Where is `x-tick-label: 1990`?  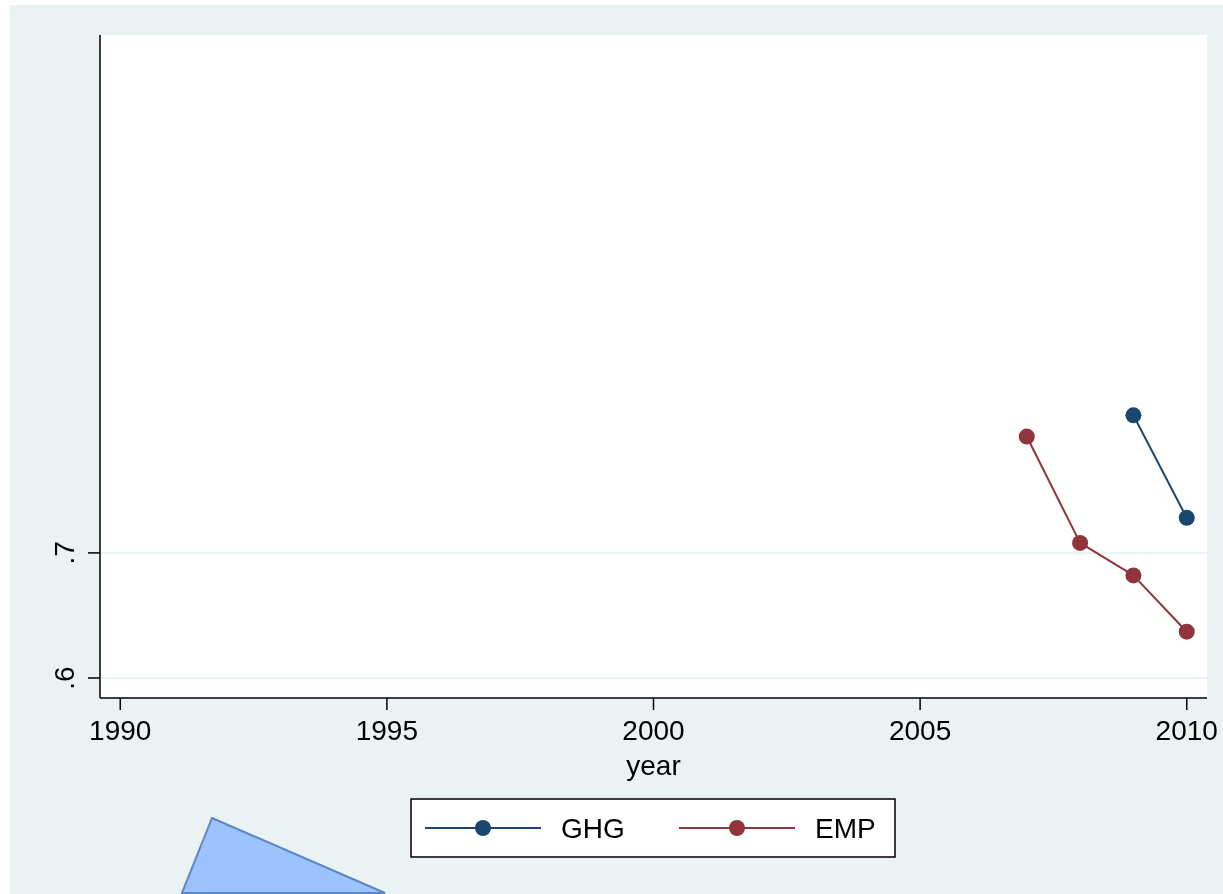
x-tick-label: 1990 is located at coordinates (120, 730).